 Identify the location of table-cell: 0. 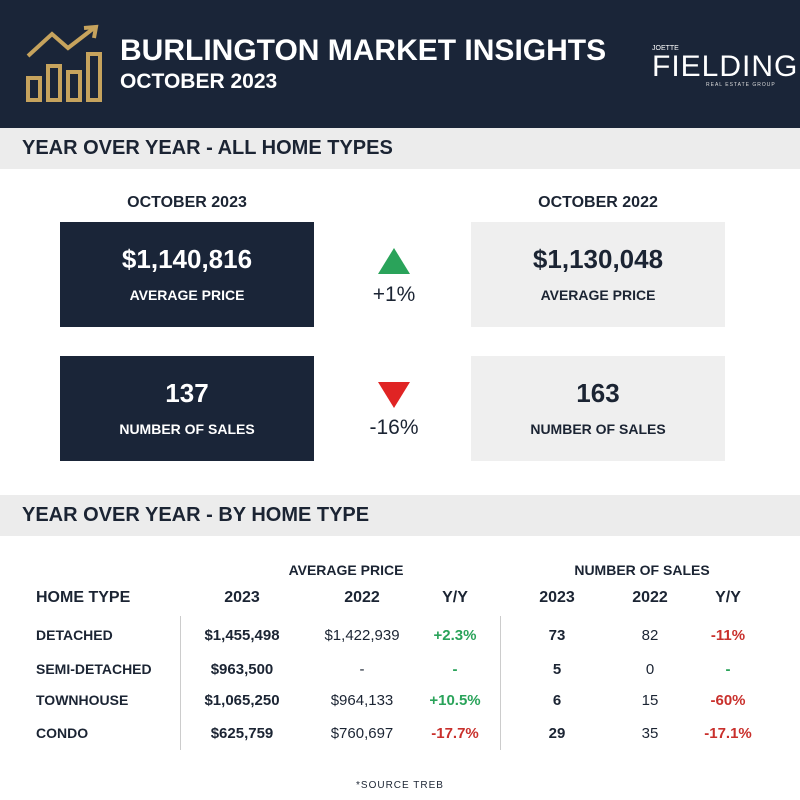
(650, 669).